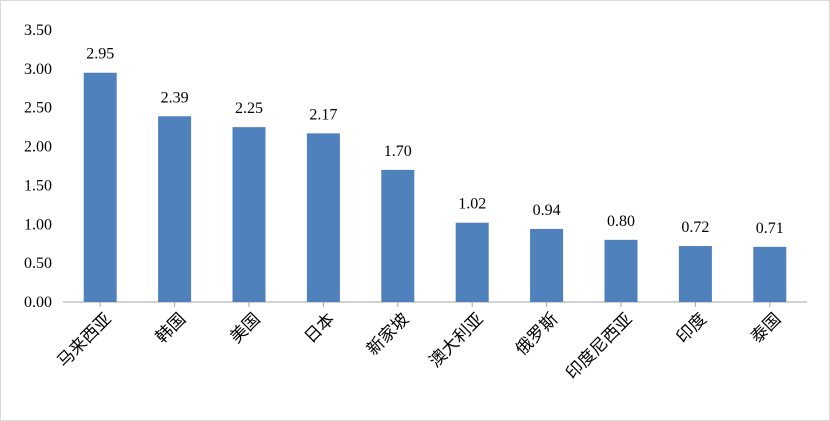 Image resolution: width=830 pixels, height=421 pixels. Describe the element at coordinates (457, 340) in the screenshot. I see `category-label: 澳大利亚` at that location.